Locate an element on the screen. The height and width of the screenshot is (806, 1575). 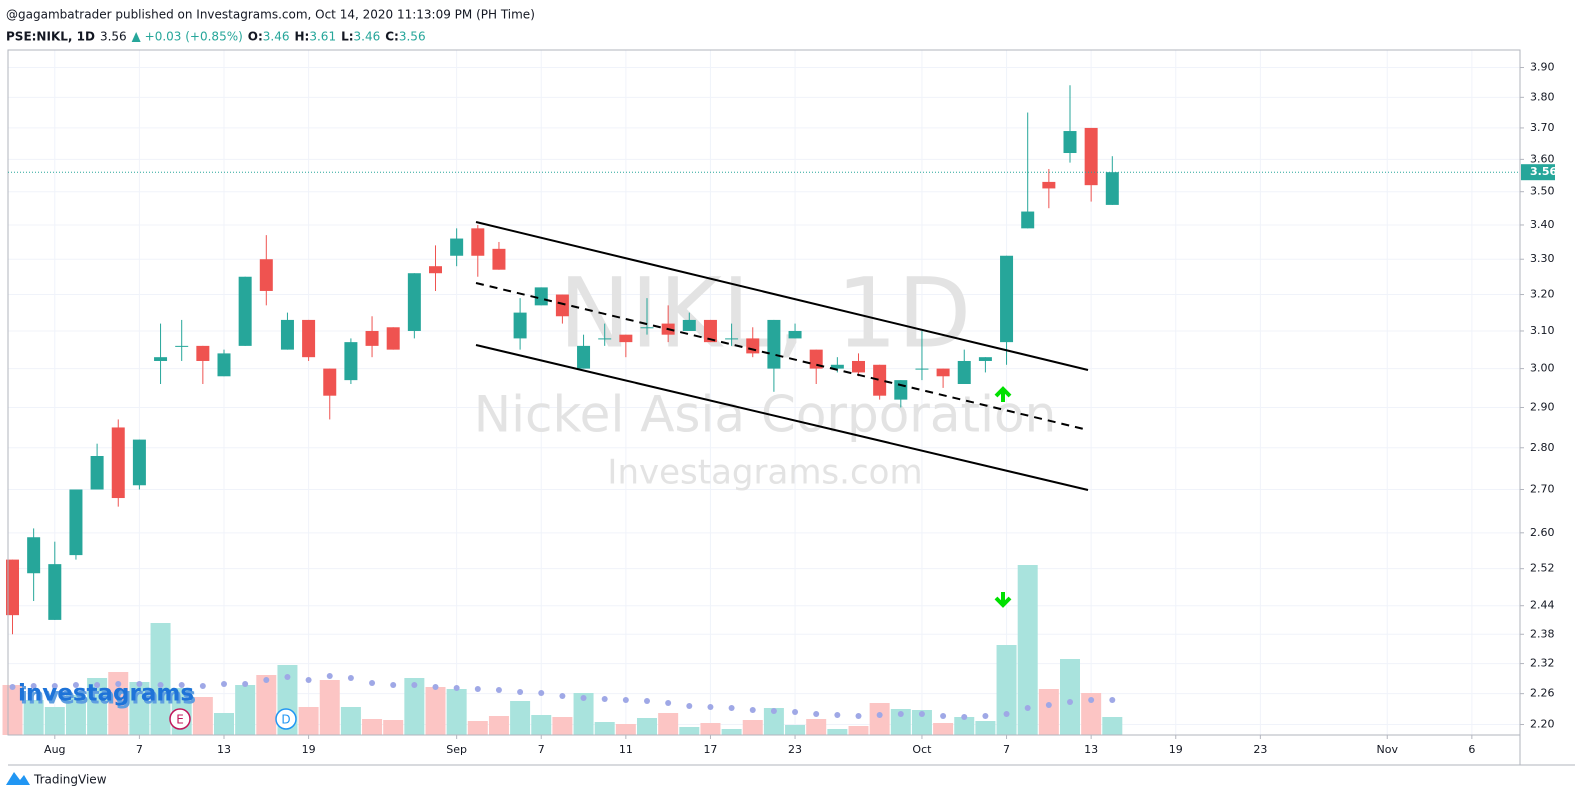
dividend-marker-label: D is located at coordinates (285, 720).